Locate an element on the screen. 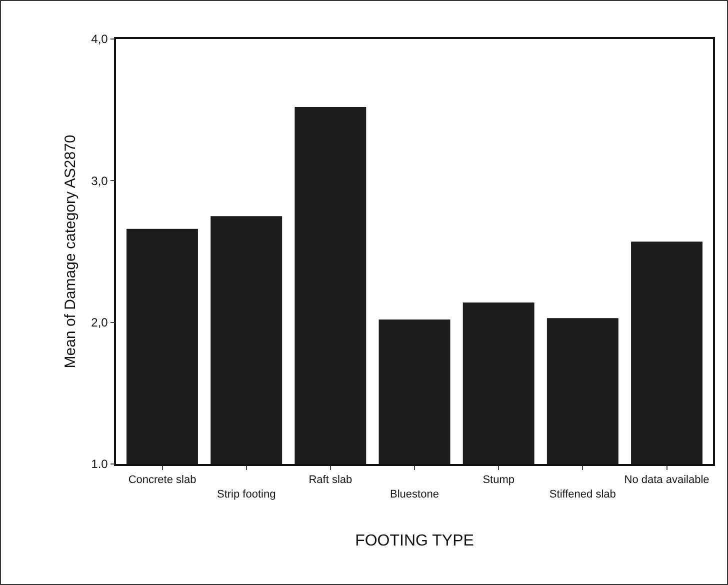 Image resolution: width=728 pixels, height=585 pixels. x-tick-label: Stump is located at coordinates (498, 480).